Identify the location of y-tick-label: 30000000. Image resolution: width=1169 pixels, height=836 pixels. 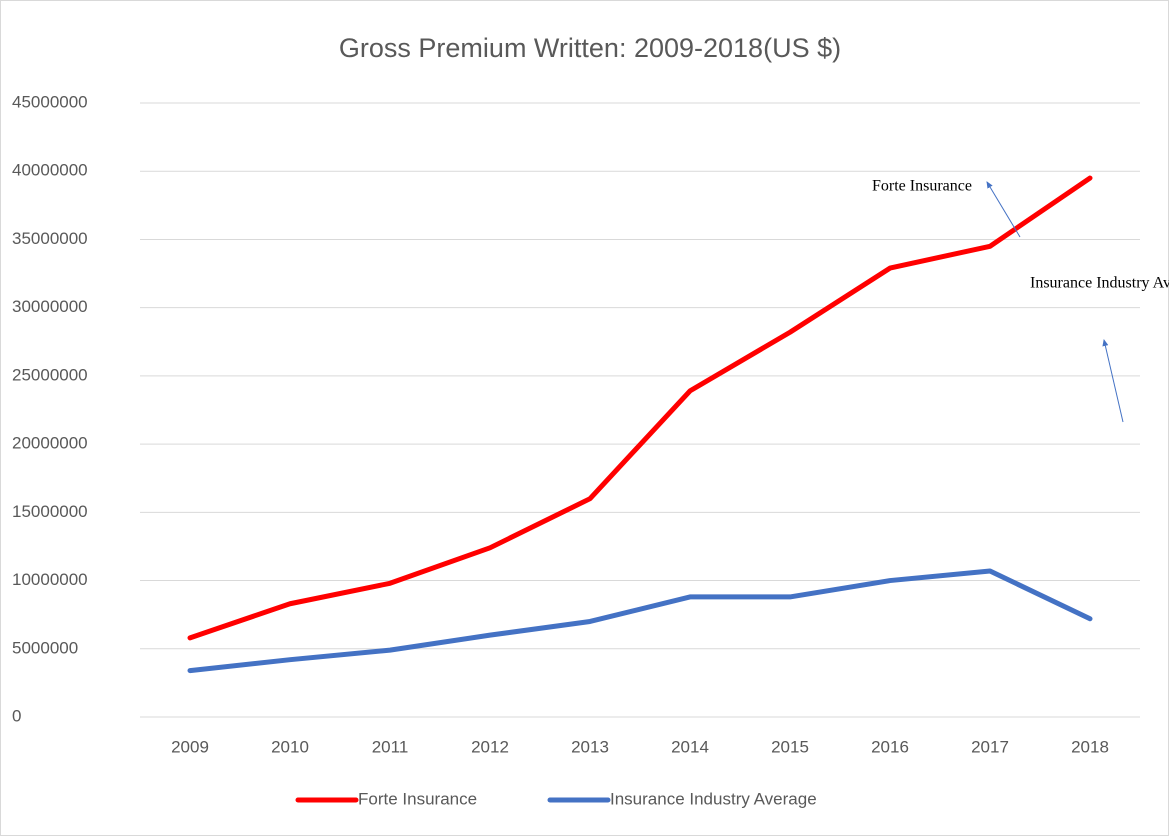
(50, 306).